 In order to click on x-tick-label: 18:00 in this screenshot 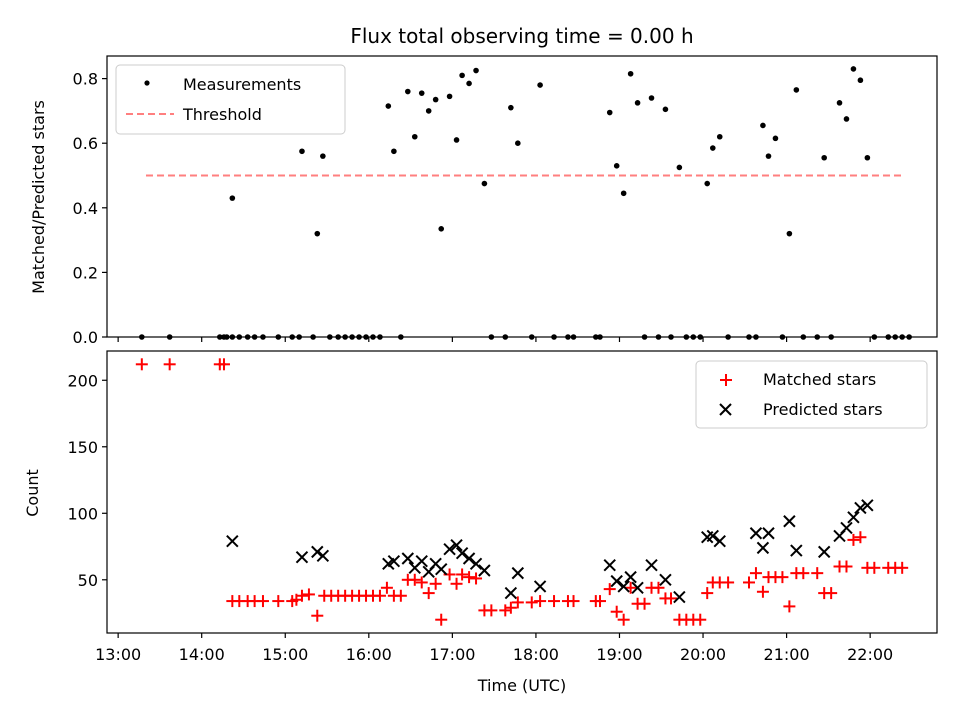, I will do `click(536, 654)`.